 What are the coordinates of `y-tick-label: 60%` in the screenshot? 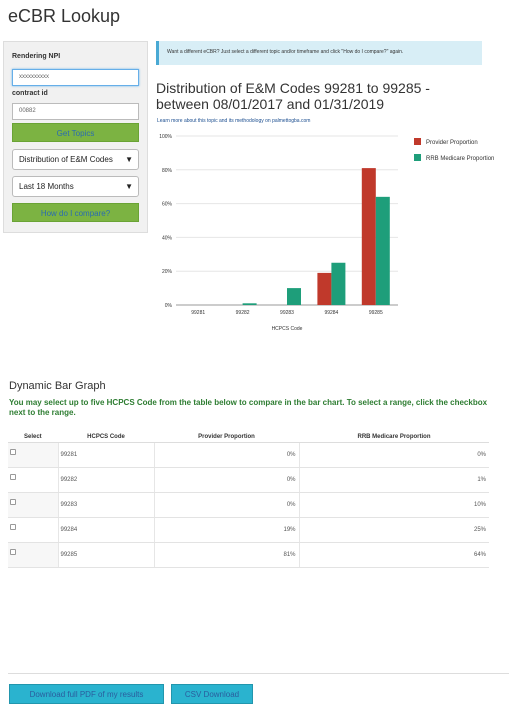 It's located at (167, 205).